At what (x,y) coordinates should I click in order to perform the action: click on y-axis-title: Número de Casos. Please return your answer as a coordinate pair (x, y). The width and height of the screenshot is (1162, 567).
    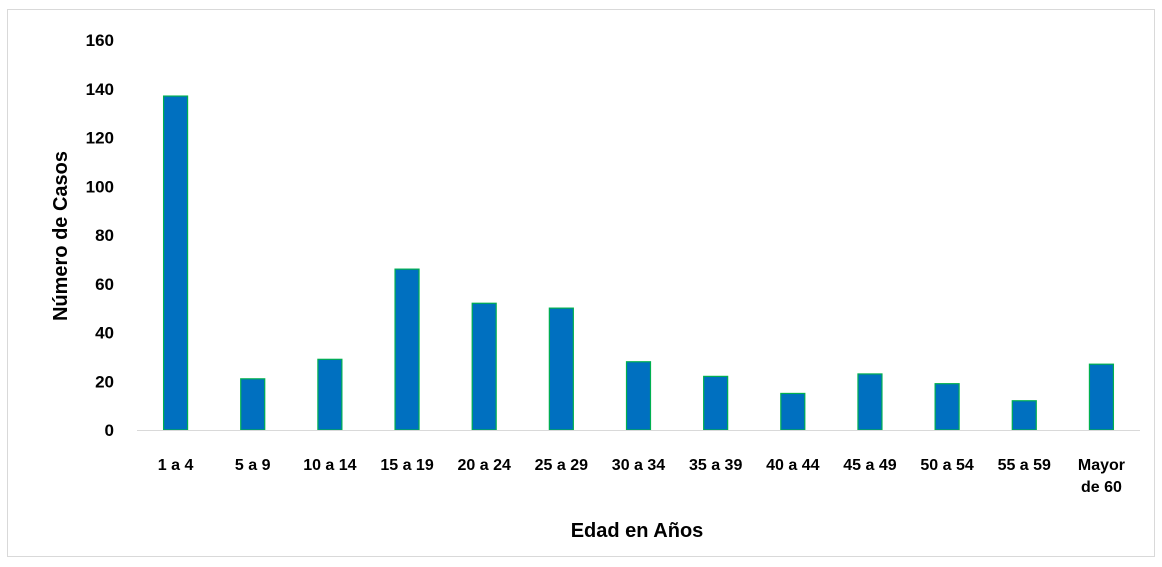
    Looking at the image, I should click on (61, 236).